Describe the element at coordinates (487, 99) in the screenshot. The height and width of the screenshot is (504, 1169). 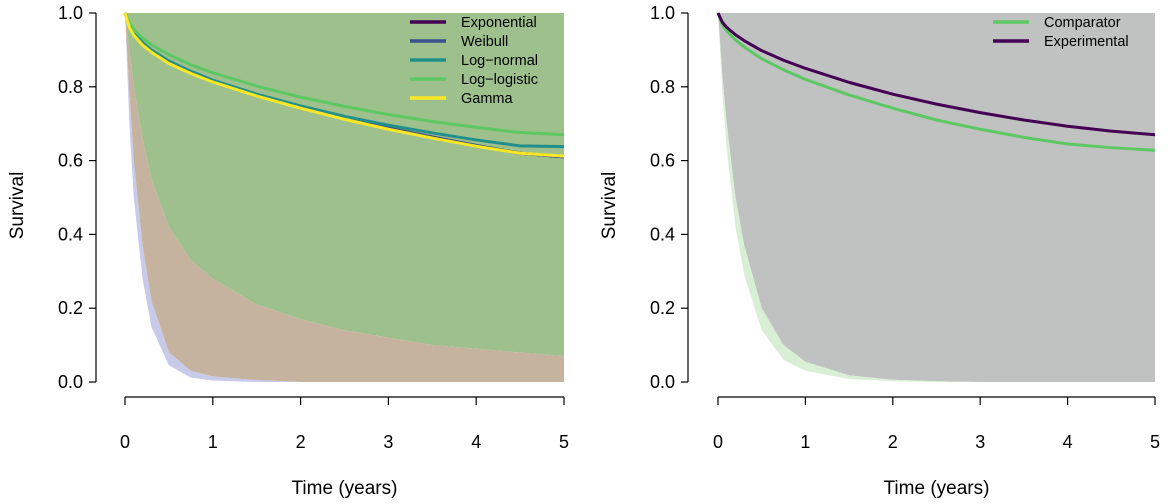
I see `legend-label: Gamma` at that location.